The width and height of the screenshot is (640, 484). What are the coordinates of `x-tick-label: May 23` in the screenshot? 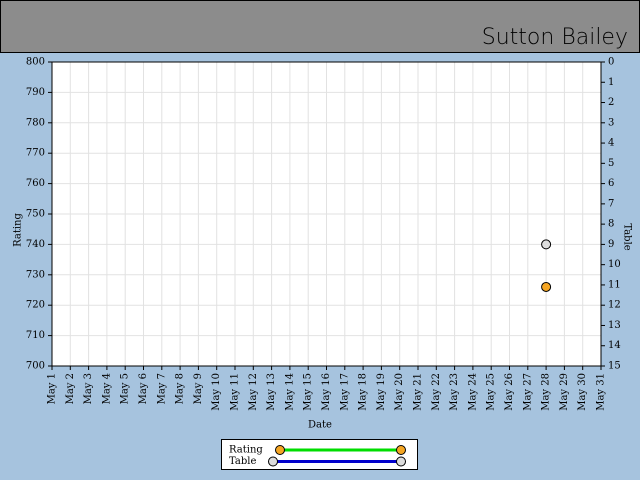 It's located at (454, 392).